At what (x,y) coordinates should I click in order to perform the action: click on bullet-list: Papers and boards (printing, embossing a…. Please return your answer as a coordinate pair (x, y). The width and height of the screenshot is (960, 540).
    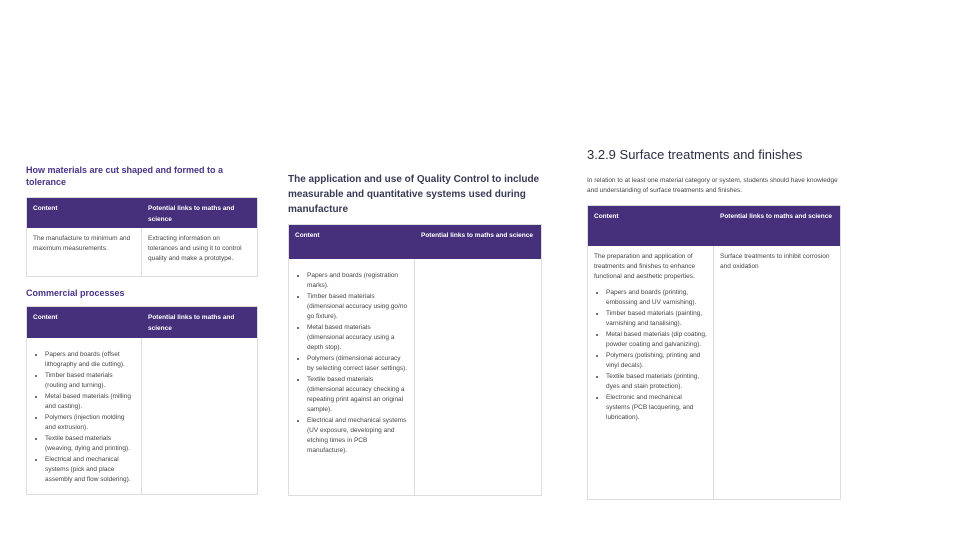
    Looking at the image, I should click on (650, 355).